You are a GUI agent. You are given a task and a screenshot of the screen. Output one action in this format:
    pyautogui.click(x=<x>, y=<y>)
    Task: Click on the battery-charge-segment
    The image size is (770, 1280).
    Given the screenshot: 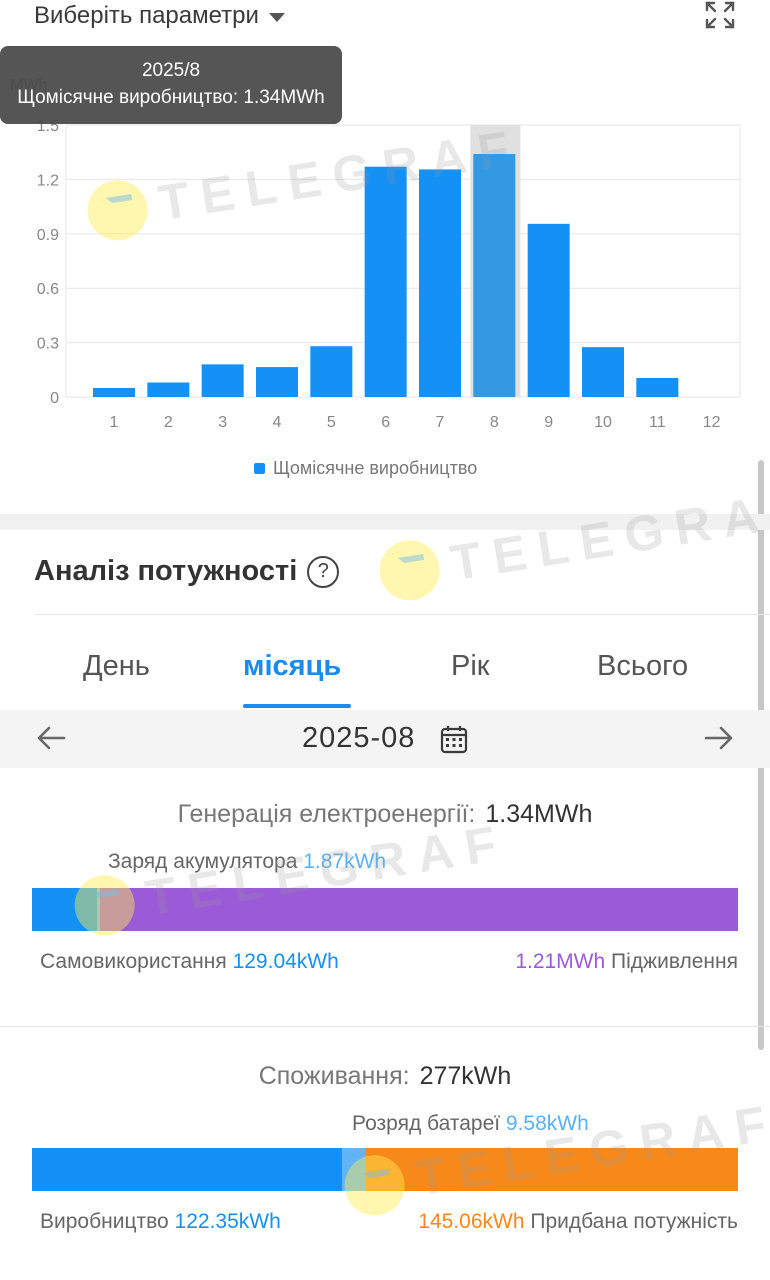 What is the action you would take?
    pyautogui.click(x=98, y=909)
    